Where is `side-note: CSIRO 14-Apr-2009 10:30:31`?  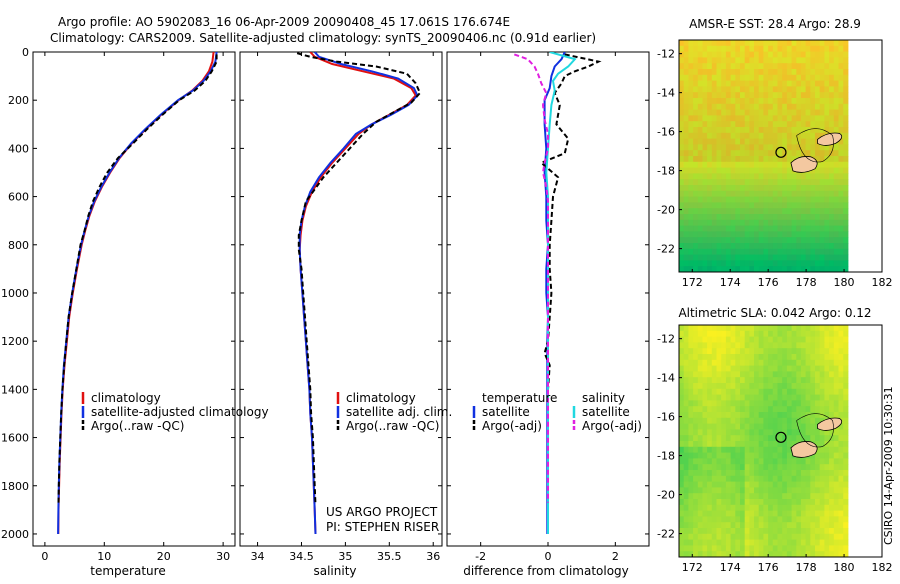 side-note: CSIRO 14-Apr-2009 10:30:31 is located at coordinates (888, 465).